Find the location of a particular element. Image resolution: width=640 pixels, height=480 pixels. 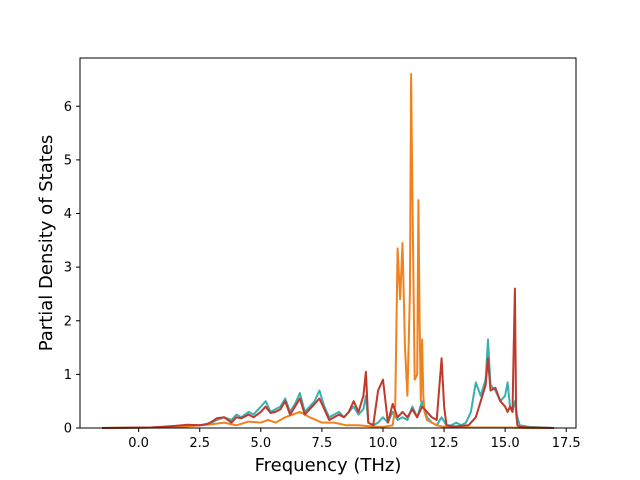

x-tick-label: 0.0 is located at coordinates (138, 443).